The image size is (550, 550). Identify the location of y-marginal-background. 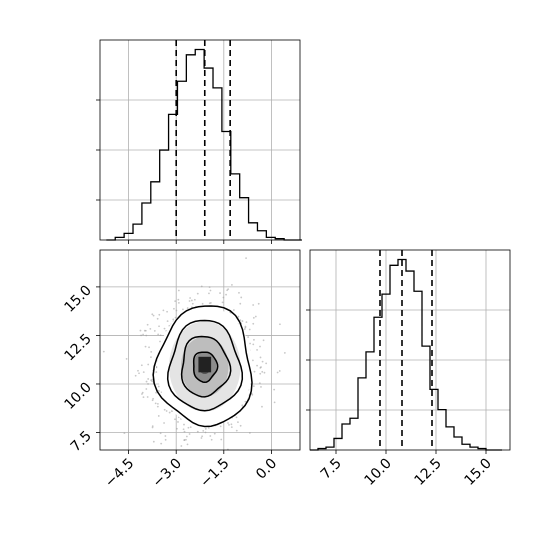
(410, 350).